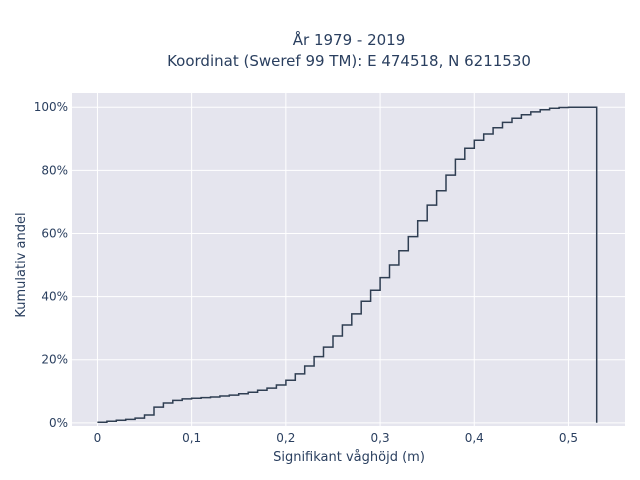 This screenshot has height=480, width=640. Describe the element at coordinates (349, 39) in the screenshot. I see `chart-title-line-1: År 1979 - 2019` at that location.